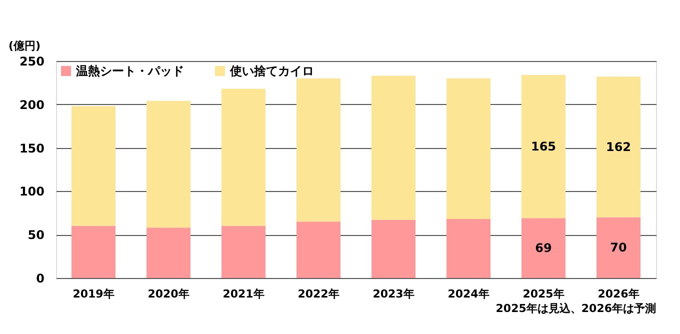  I want to click on data-label: 70, so click(618, 247).